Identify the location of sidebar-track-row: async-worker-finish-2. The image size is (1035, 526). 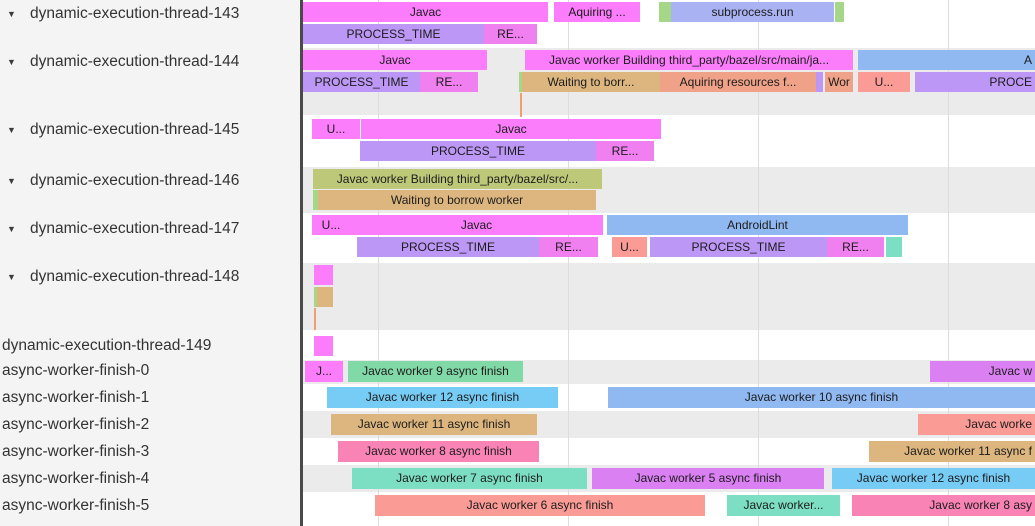
(150, 425).